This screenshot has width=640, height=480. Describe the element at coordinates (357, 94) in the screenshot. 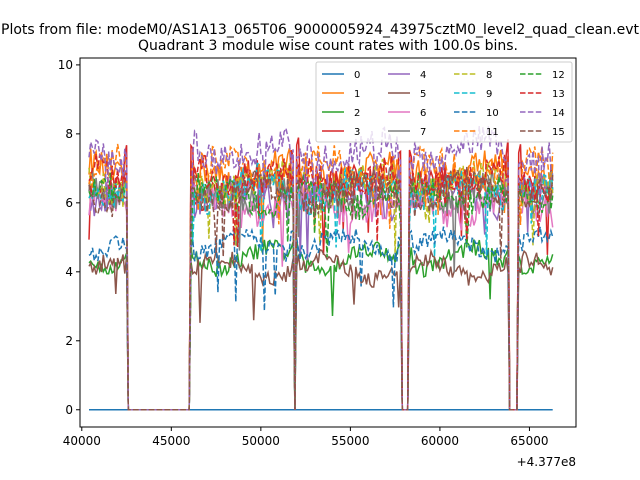

I see `legend-label-1: 1` at that location.